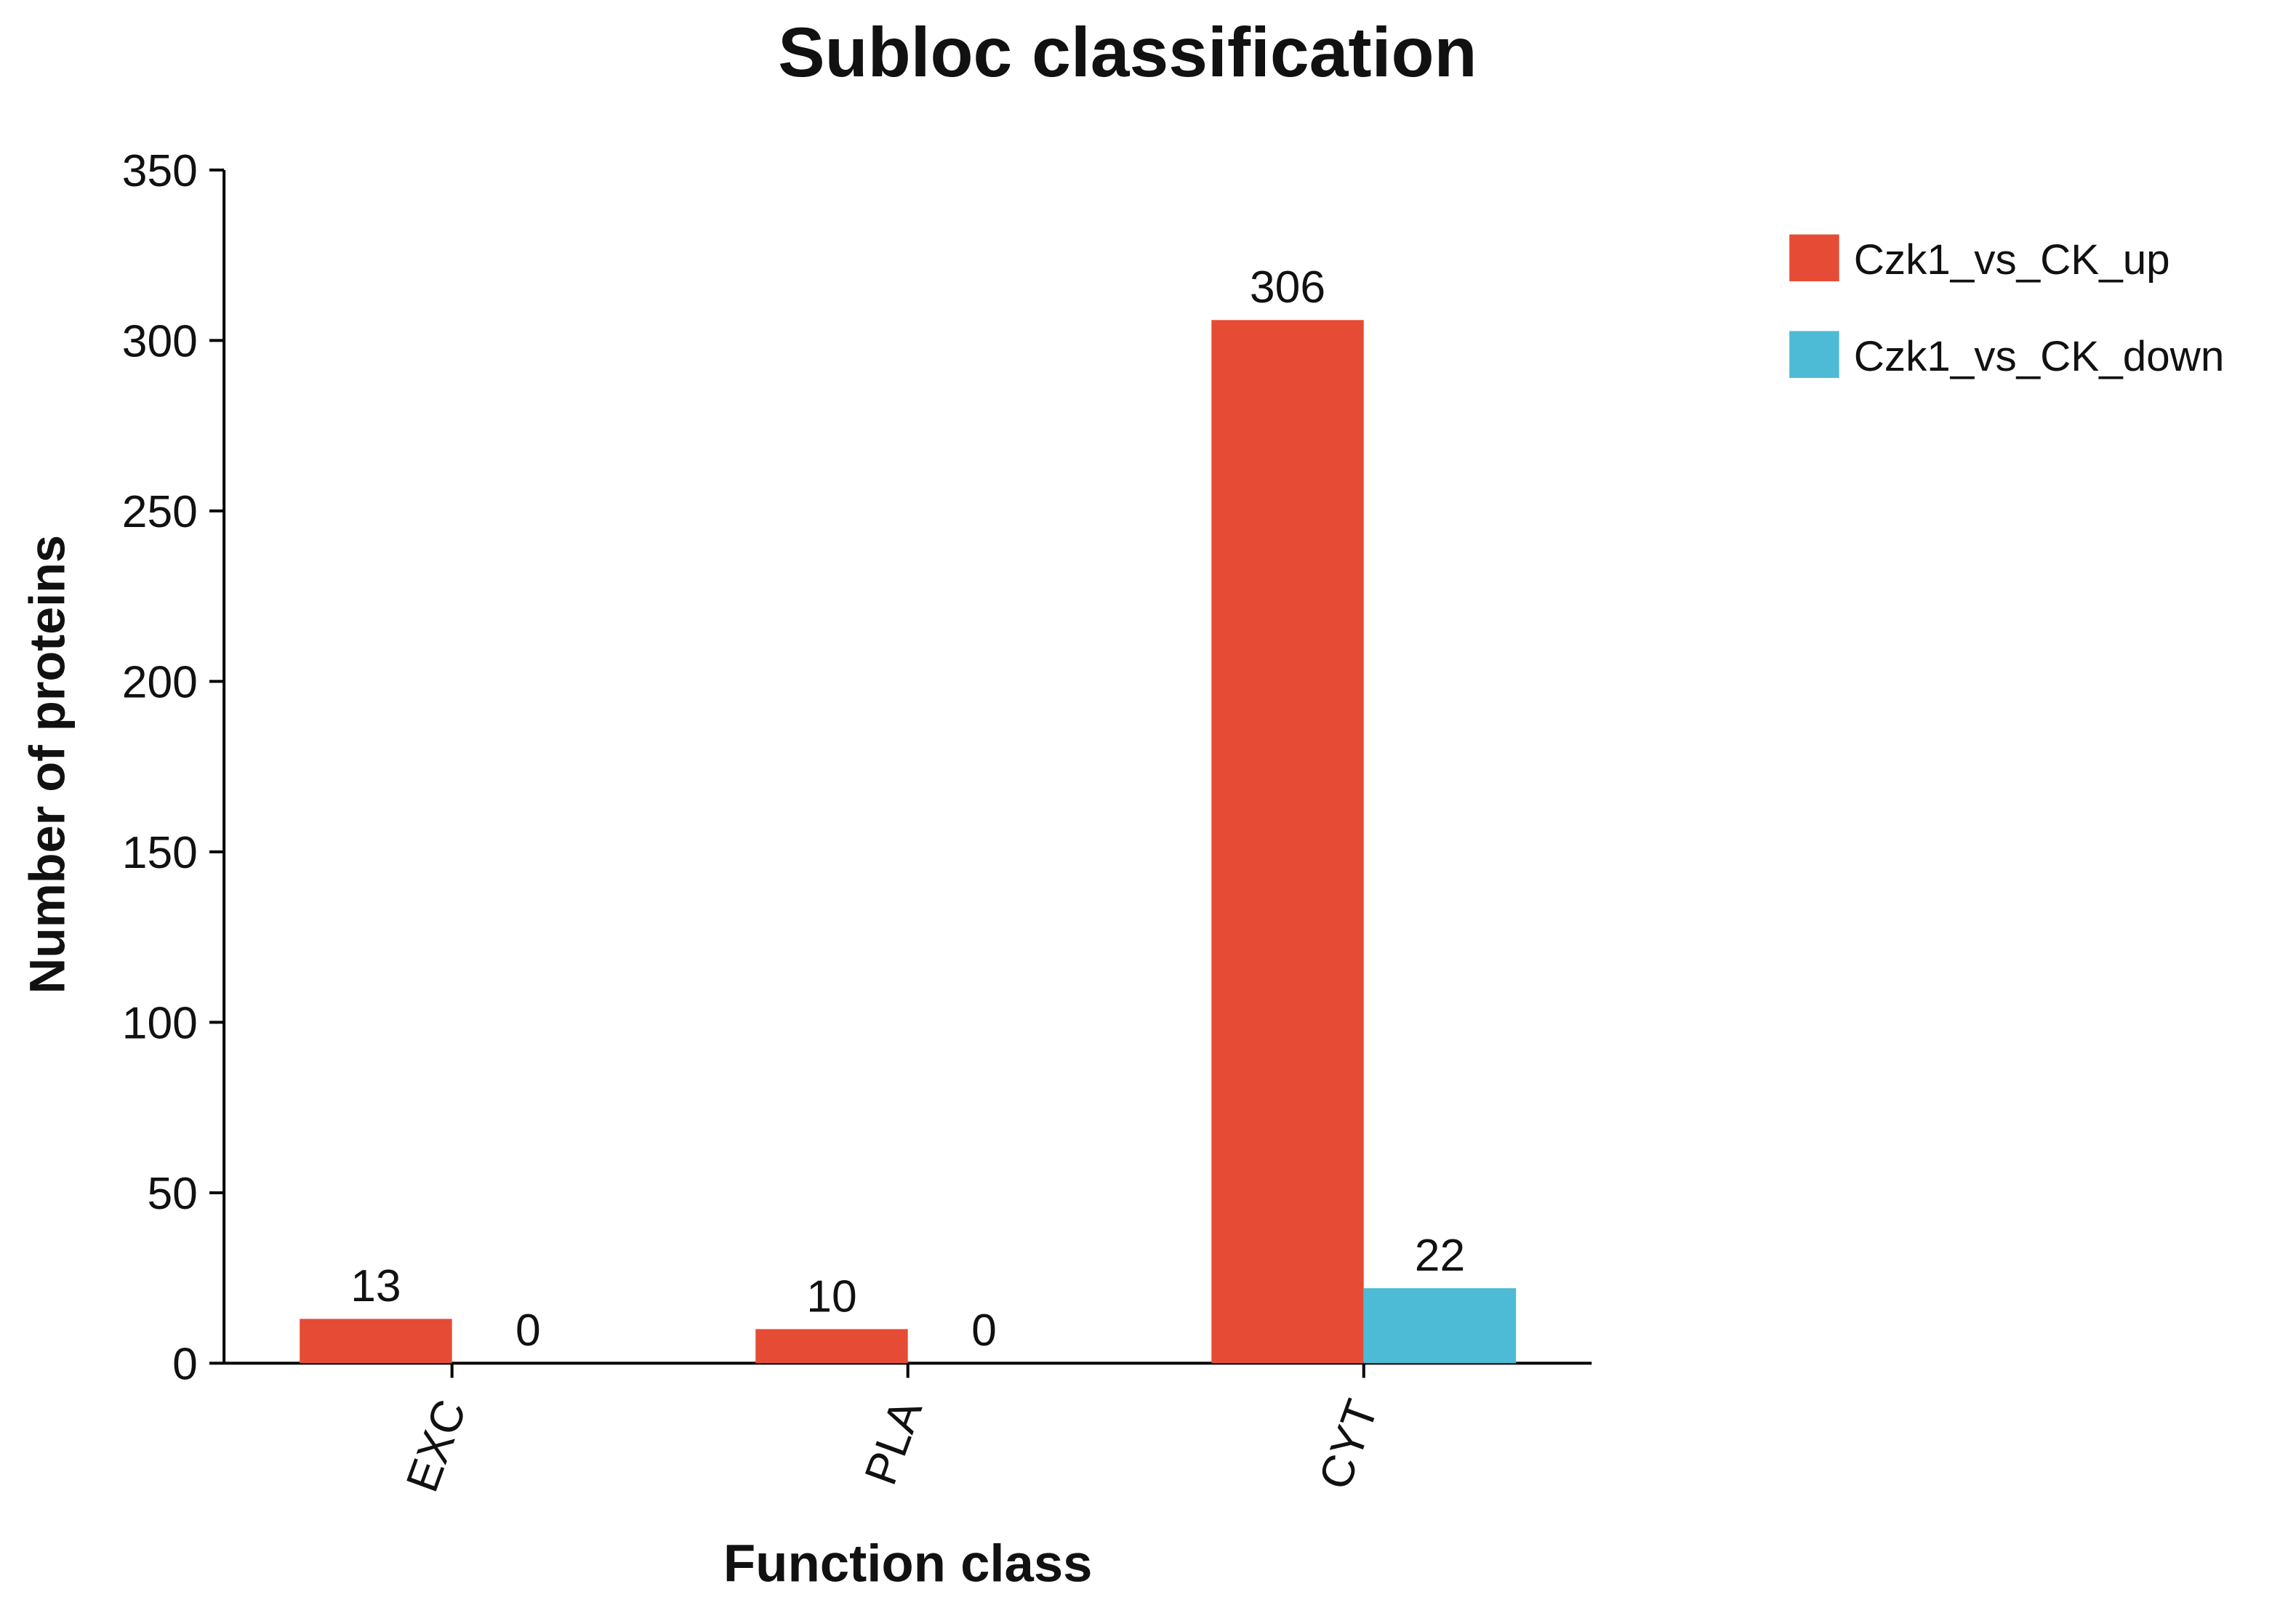 This screenshot has height=1613, width=2296. I want to click on chart-title: Subloc classification, so click(1127, 52).